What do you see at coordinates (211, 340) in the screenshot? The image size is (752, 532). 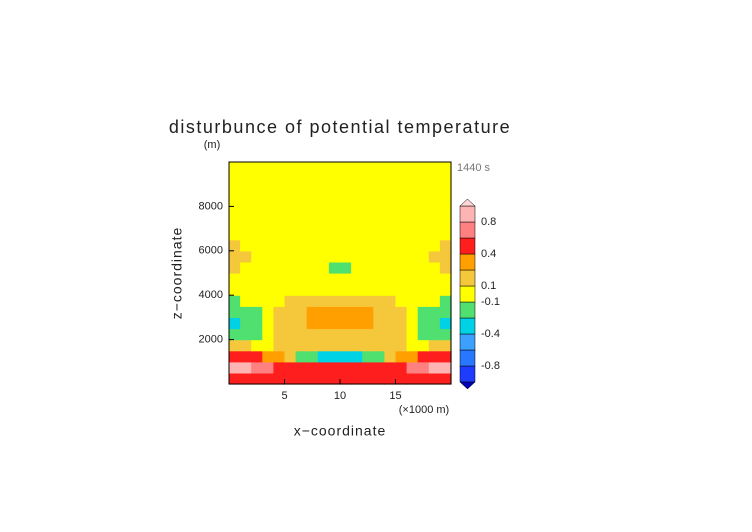 I see `y-tick-label: 2000` at bounding box center [211, 340].